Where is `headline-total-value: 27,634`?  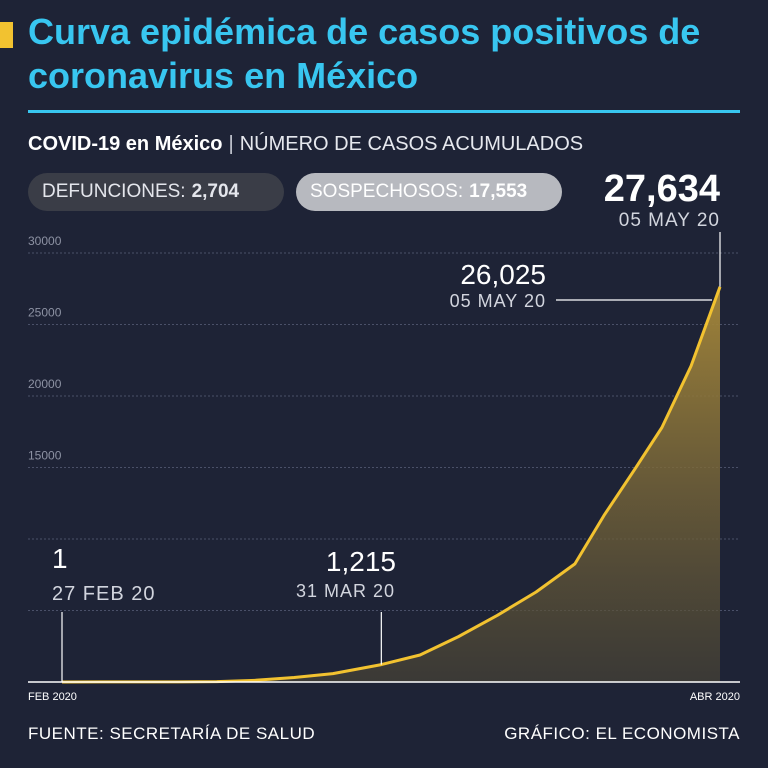
headline-total-value: 27,634 is located at coordinates (661, 189).